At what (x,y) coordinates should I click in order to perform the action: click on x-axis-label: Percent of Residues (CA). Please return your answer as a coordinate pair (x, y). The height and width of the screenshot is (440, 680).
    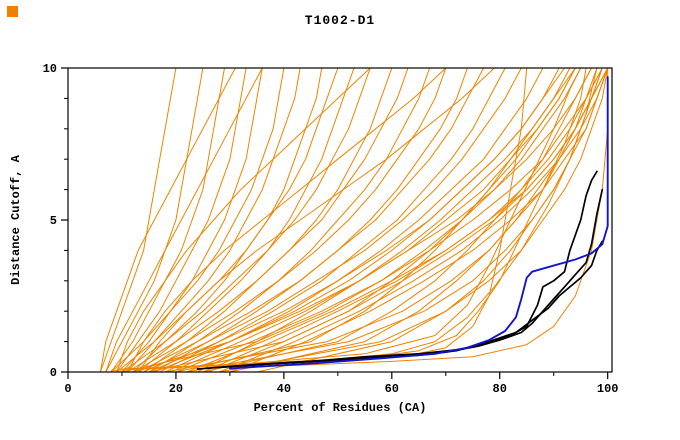
    Looking at the image, I should click on (340, 408).